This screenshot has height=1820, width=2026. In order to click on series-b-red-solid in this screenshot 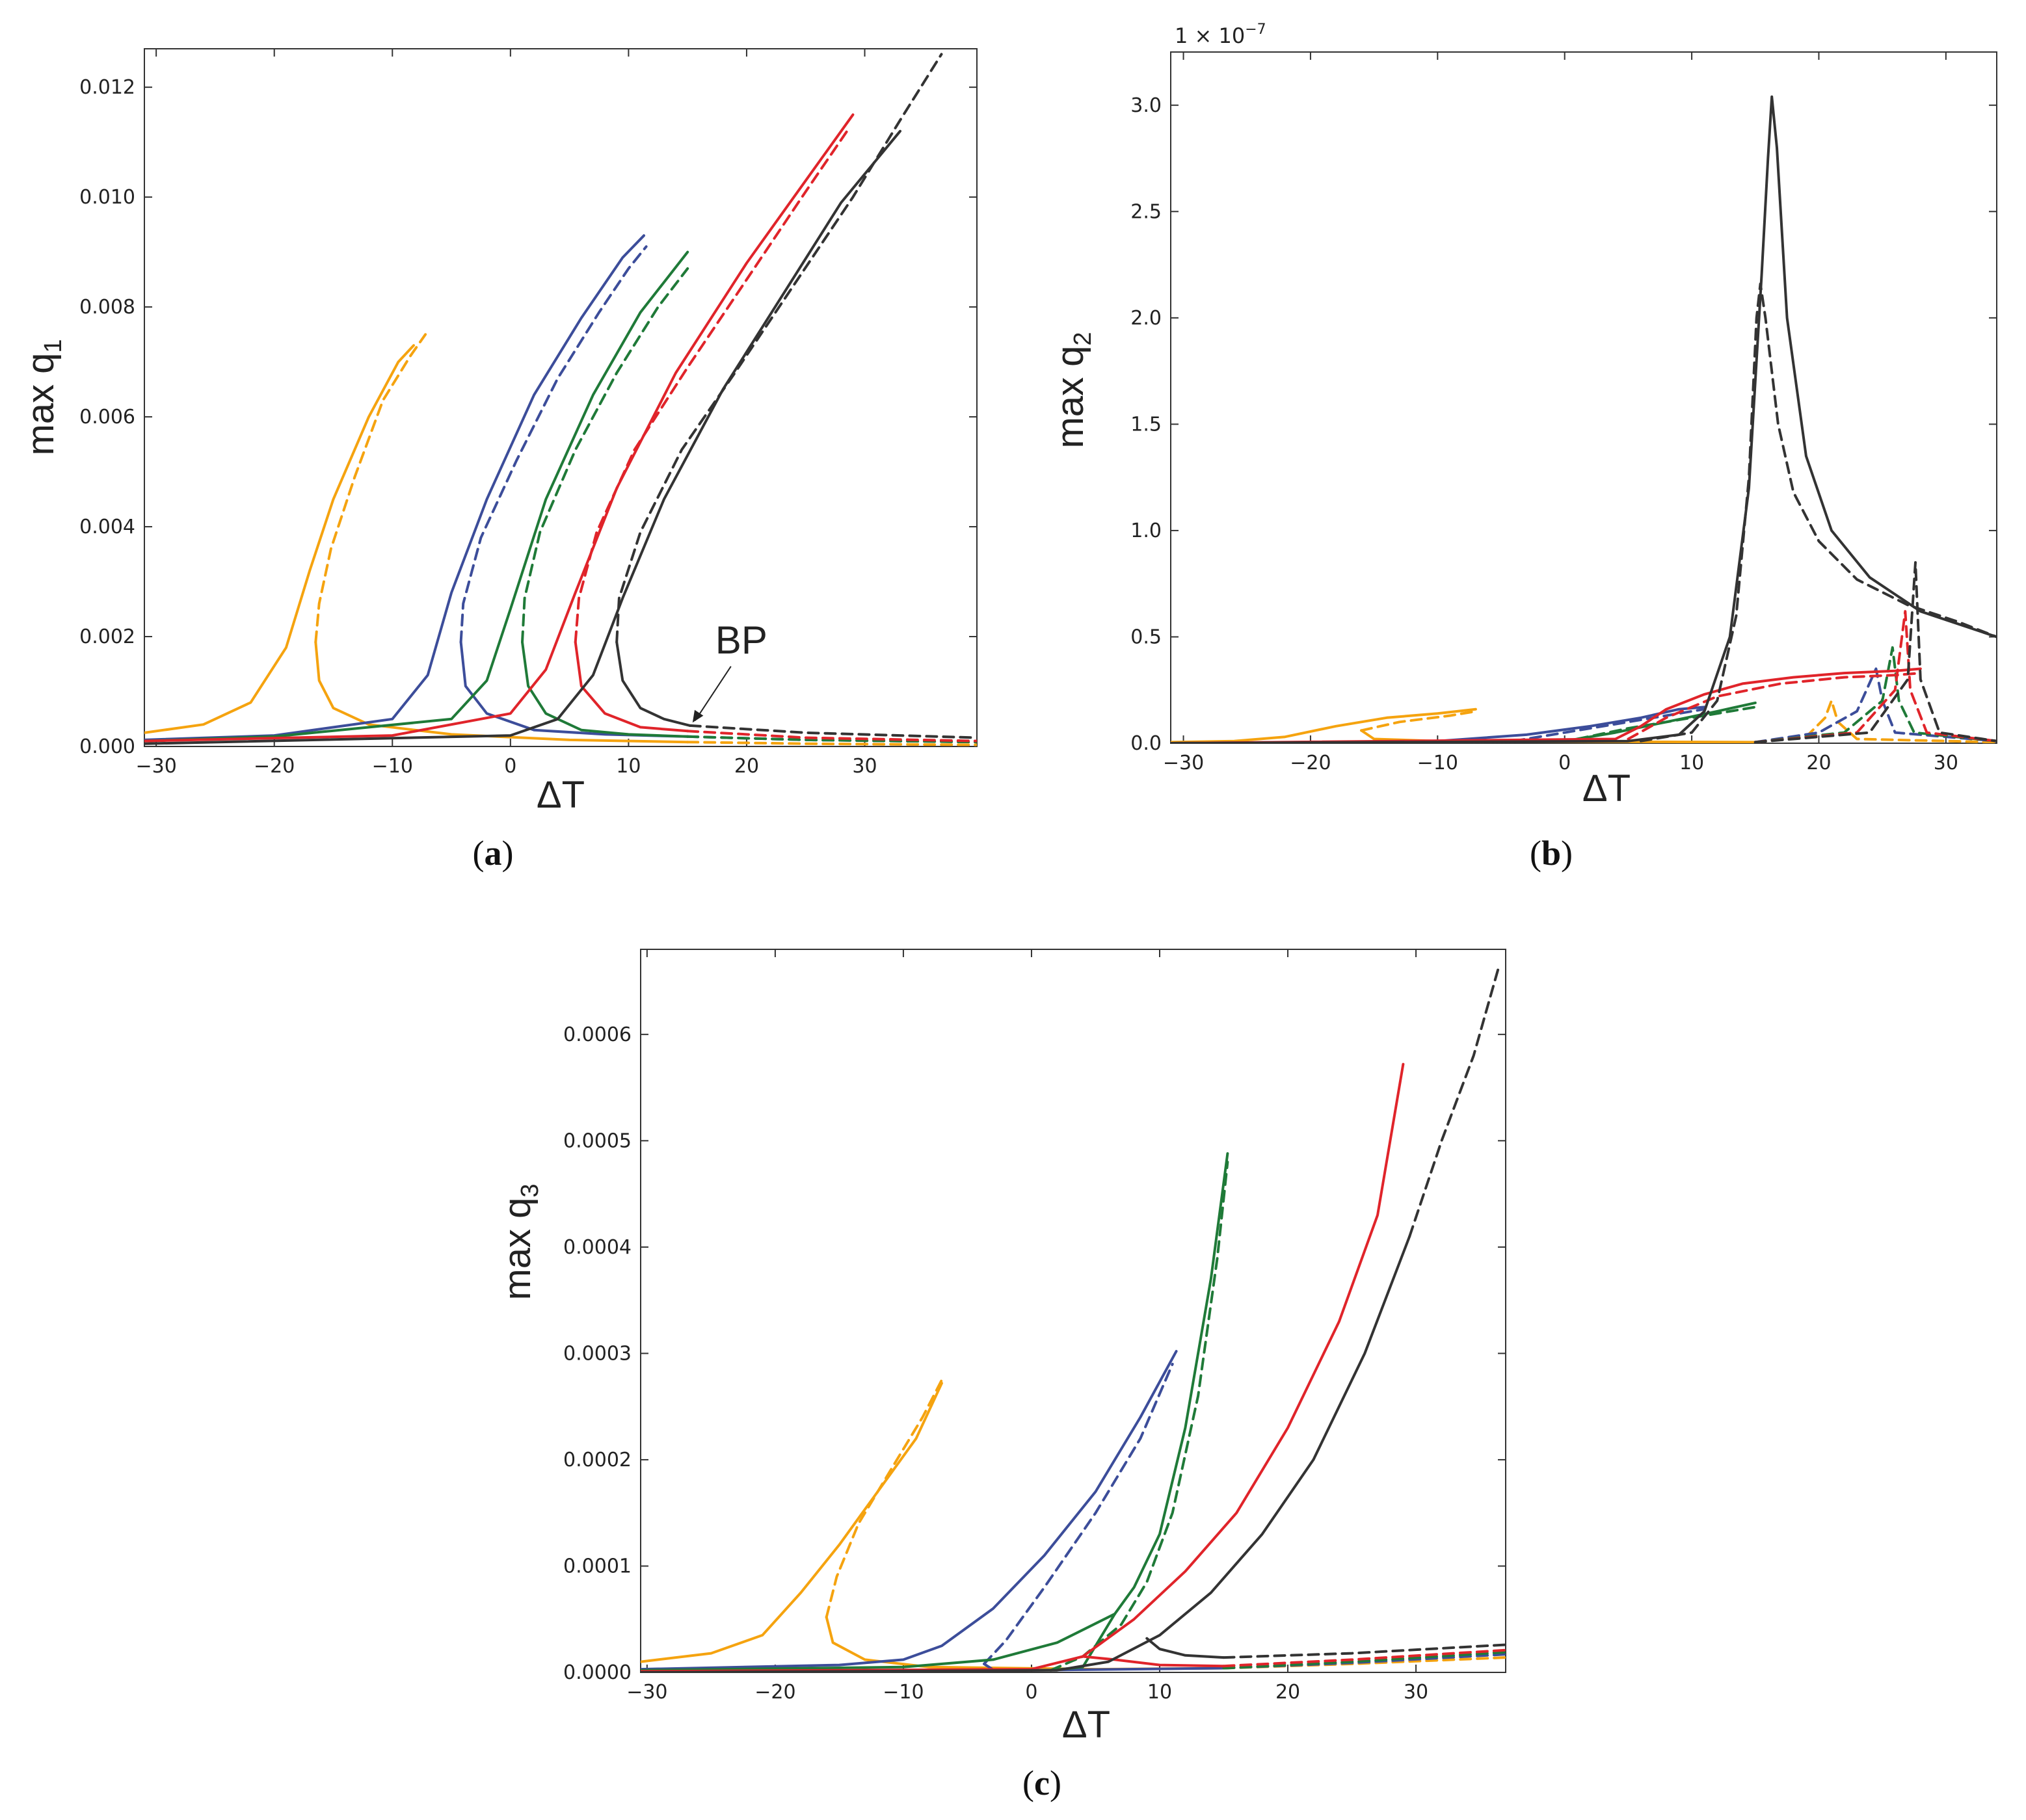, I will do `click(1547, 705)`.